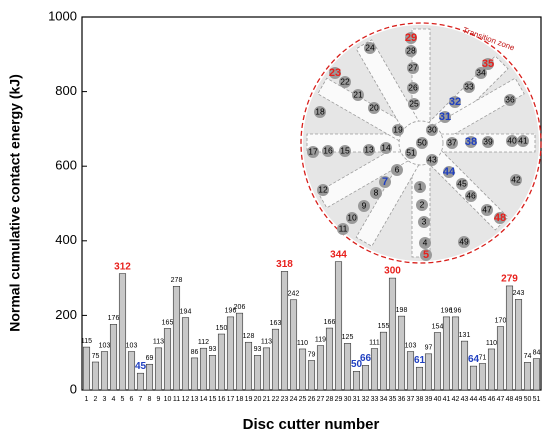 This screenshot has height=444, width=550. What do you see at coordinates (204, 399) in the screenshot?
I see `x-tick-label: 14` at bounding box center [204, 399].